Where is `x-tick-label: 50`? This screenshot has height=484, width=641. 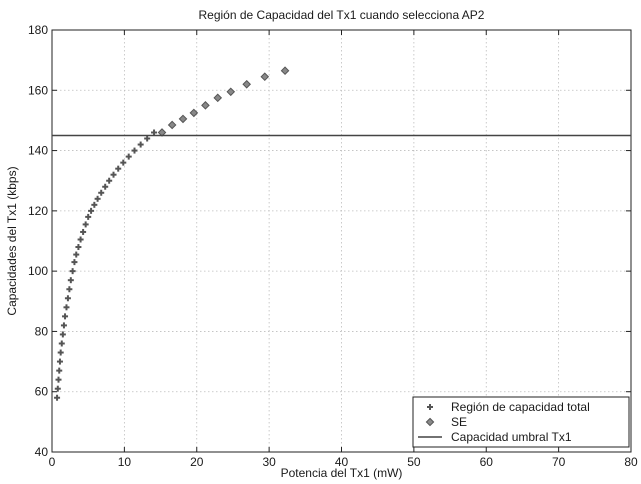
x-tick-label: 50 is located at coordinates (414, 462).